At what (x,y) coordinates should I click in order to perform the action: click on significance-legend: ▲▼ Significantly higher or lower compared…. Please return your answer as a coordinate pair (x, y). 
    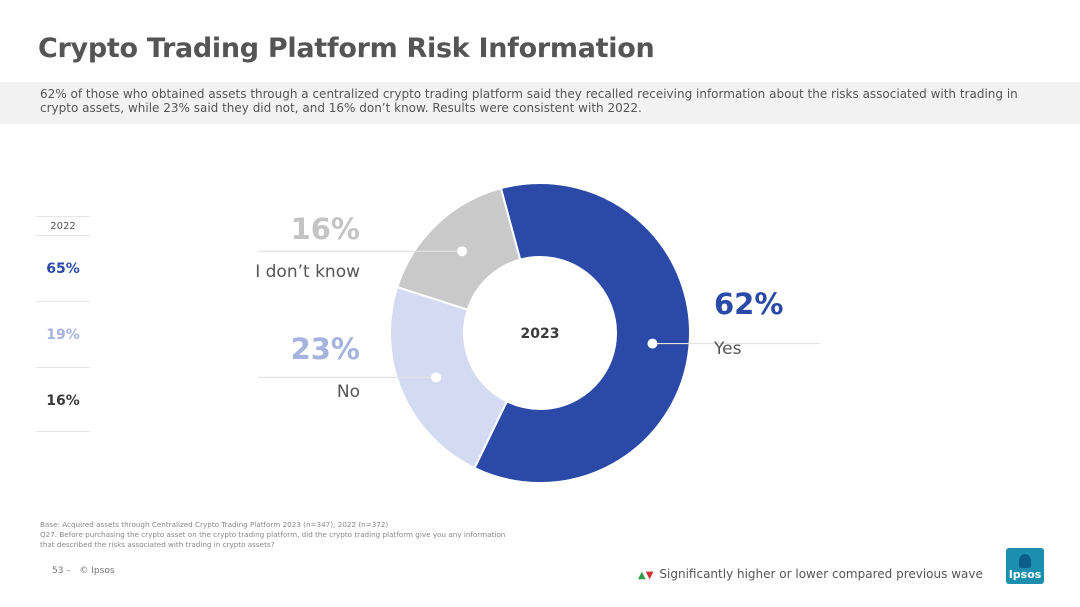
    Looking at the image, I should click on (810, 574).